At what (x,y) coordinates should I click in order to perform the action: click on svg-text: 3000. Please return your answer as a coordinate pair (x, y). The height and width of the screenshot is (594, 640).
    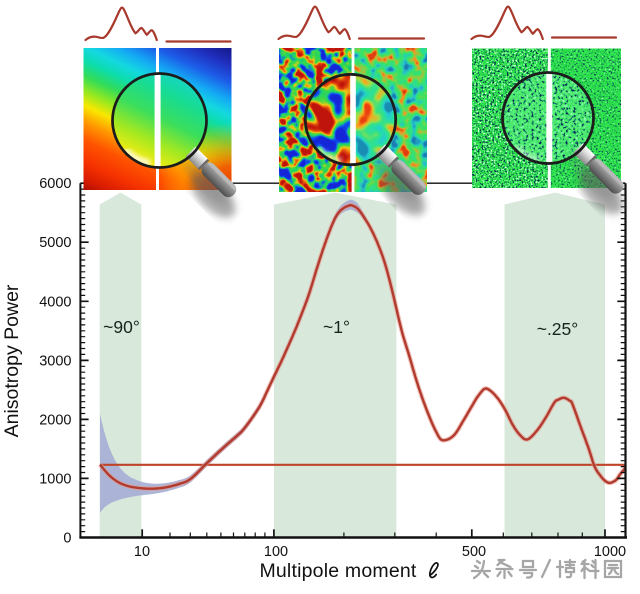
    Looking at the image, I should click on (55, 361).